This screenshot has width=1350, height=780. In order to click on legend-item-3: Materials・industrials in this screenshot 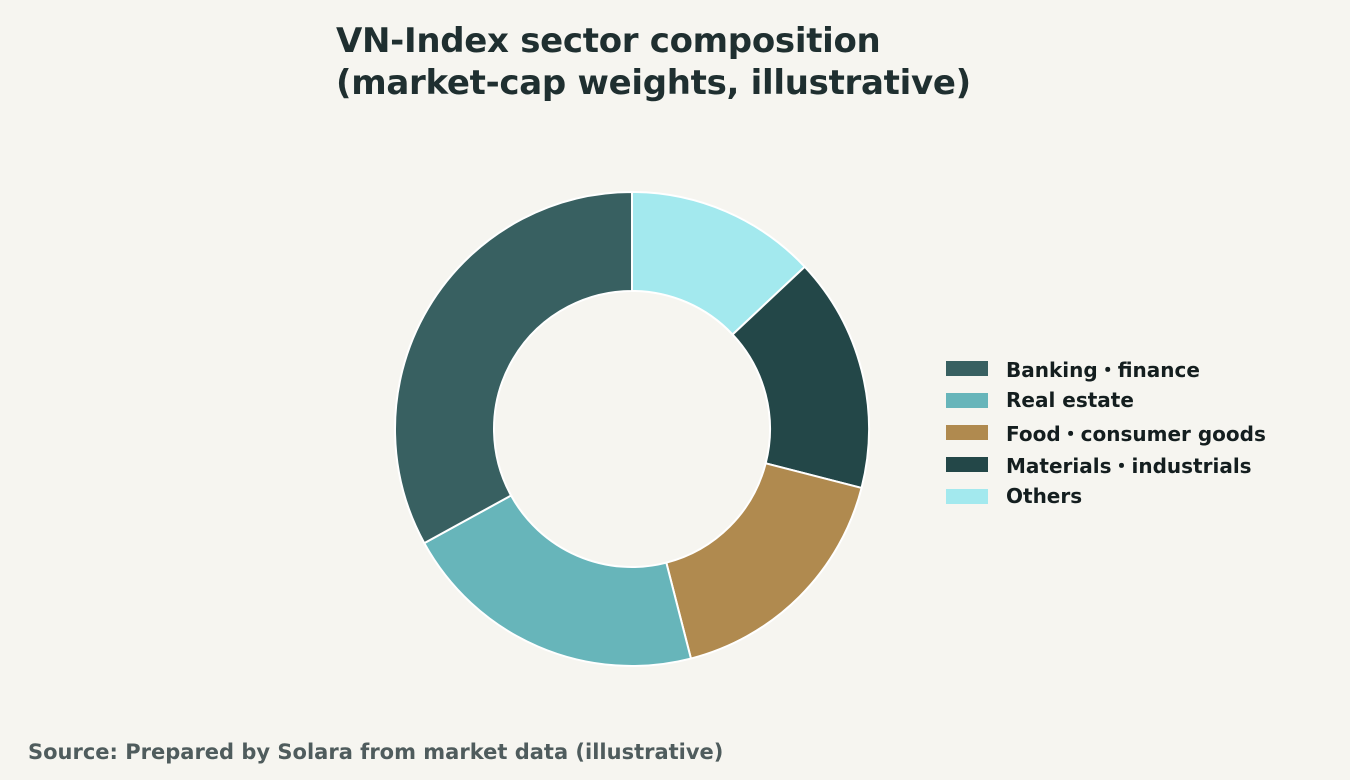, I will do `click(1106, 464)`.